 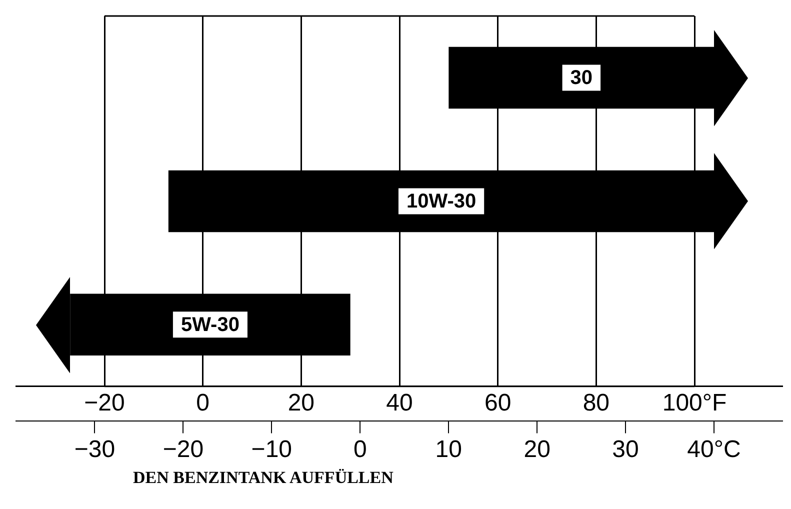 I want to click on x2-tick-label: 20, so click(x=537, y=450).